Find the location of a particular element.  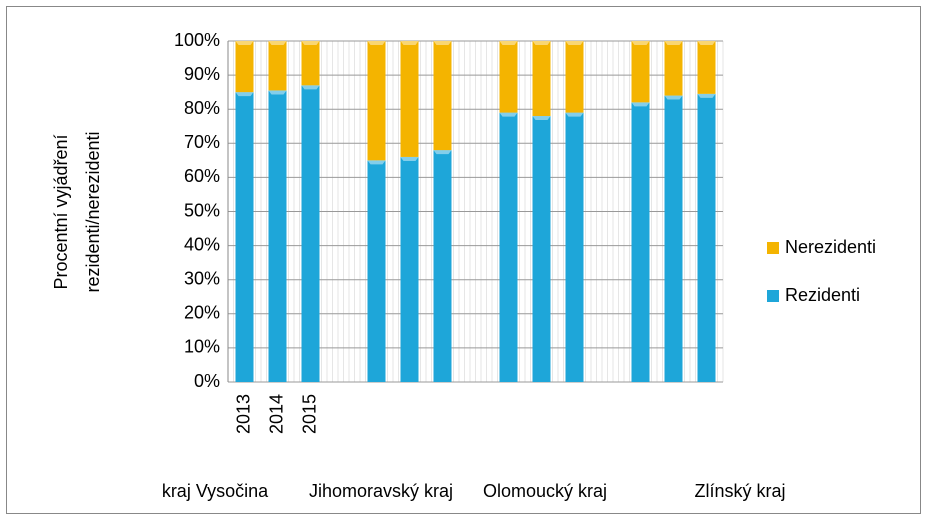

y-tick-label: 100% is located at coordinates (197, 40).